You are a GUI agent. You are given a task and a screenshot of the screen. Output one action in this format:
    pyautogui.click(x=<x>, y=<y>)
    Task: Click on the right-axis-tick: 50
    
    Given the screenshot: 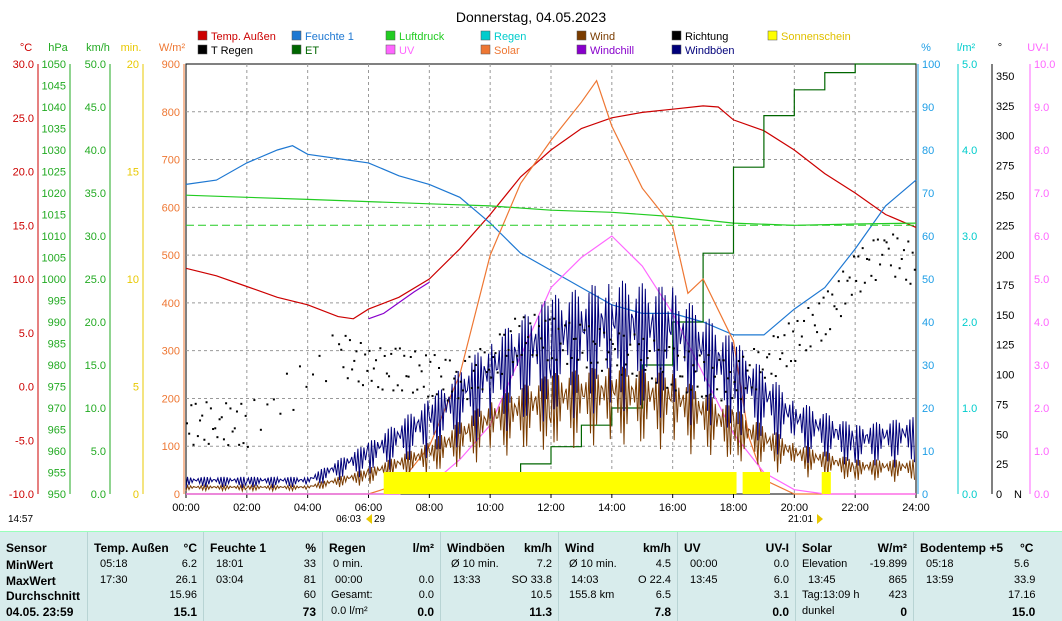 What is the action you would take?
    pyautogui.click(x=928, y=280)
    